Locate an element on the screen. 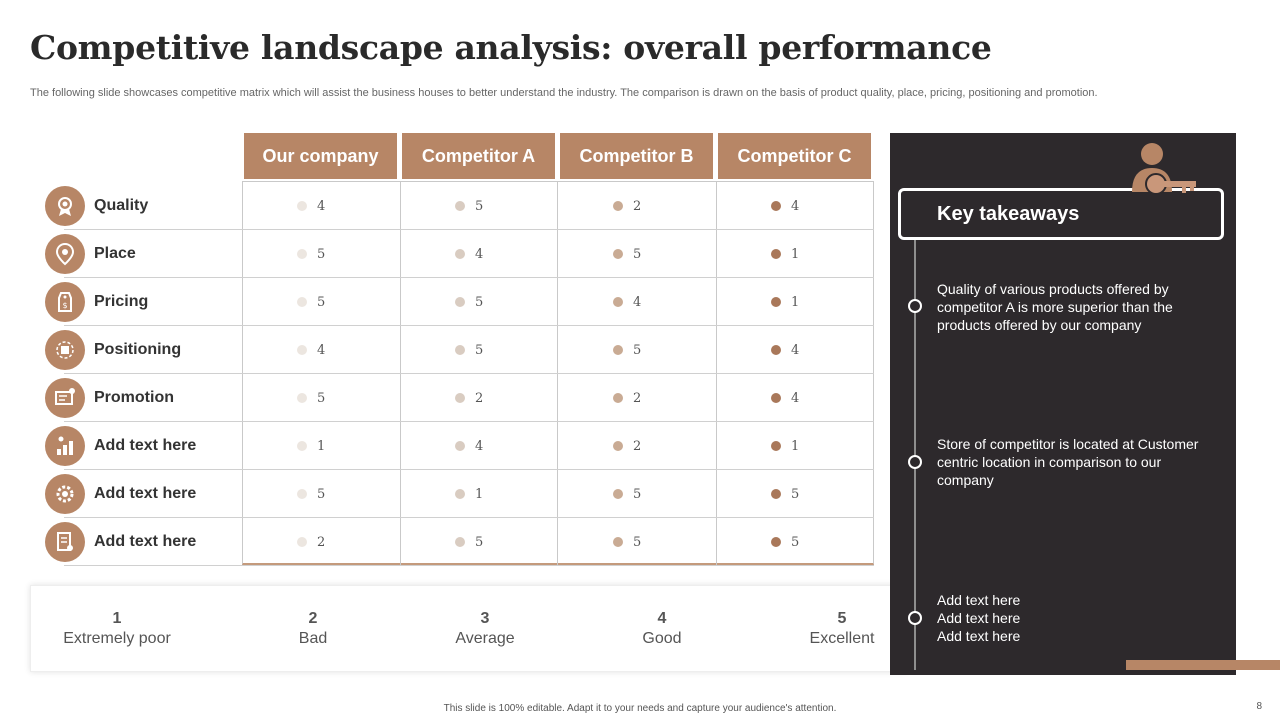 The width and height of the screenshot is (1280, 720). legend-item: 4 Good is located at coordinates (661, 629).